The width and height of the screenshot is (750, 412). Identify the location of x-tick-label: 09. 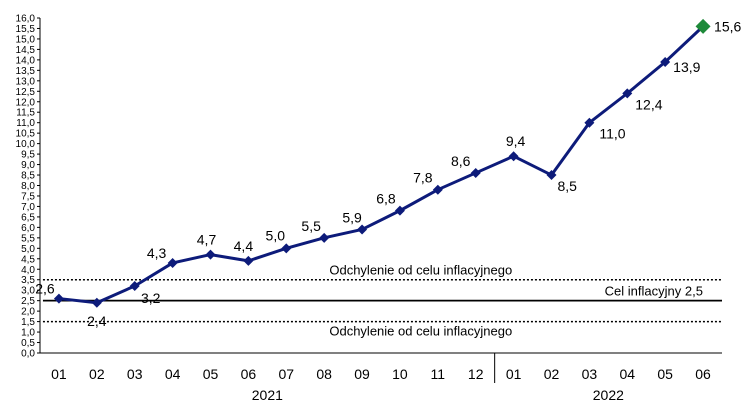
(362, 374).